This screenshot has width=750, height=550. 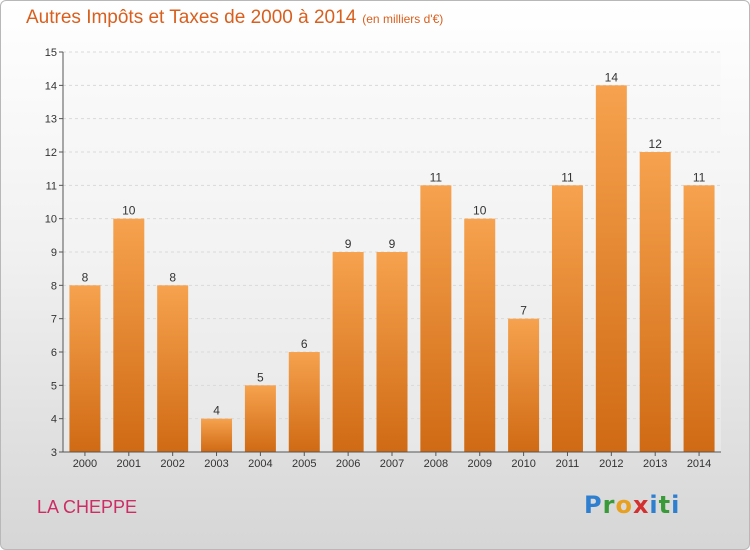 What do you see at coordinates (54, 253) in the screenshot?
I see `y-tick-label: 9` at bounding box center [54, 253].